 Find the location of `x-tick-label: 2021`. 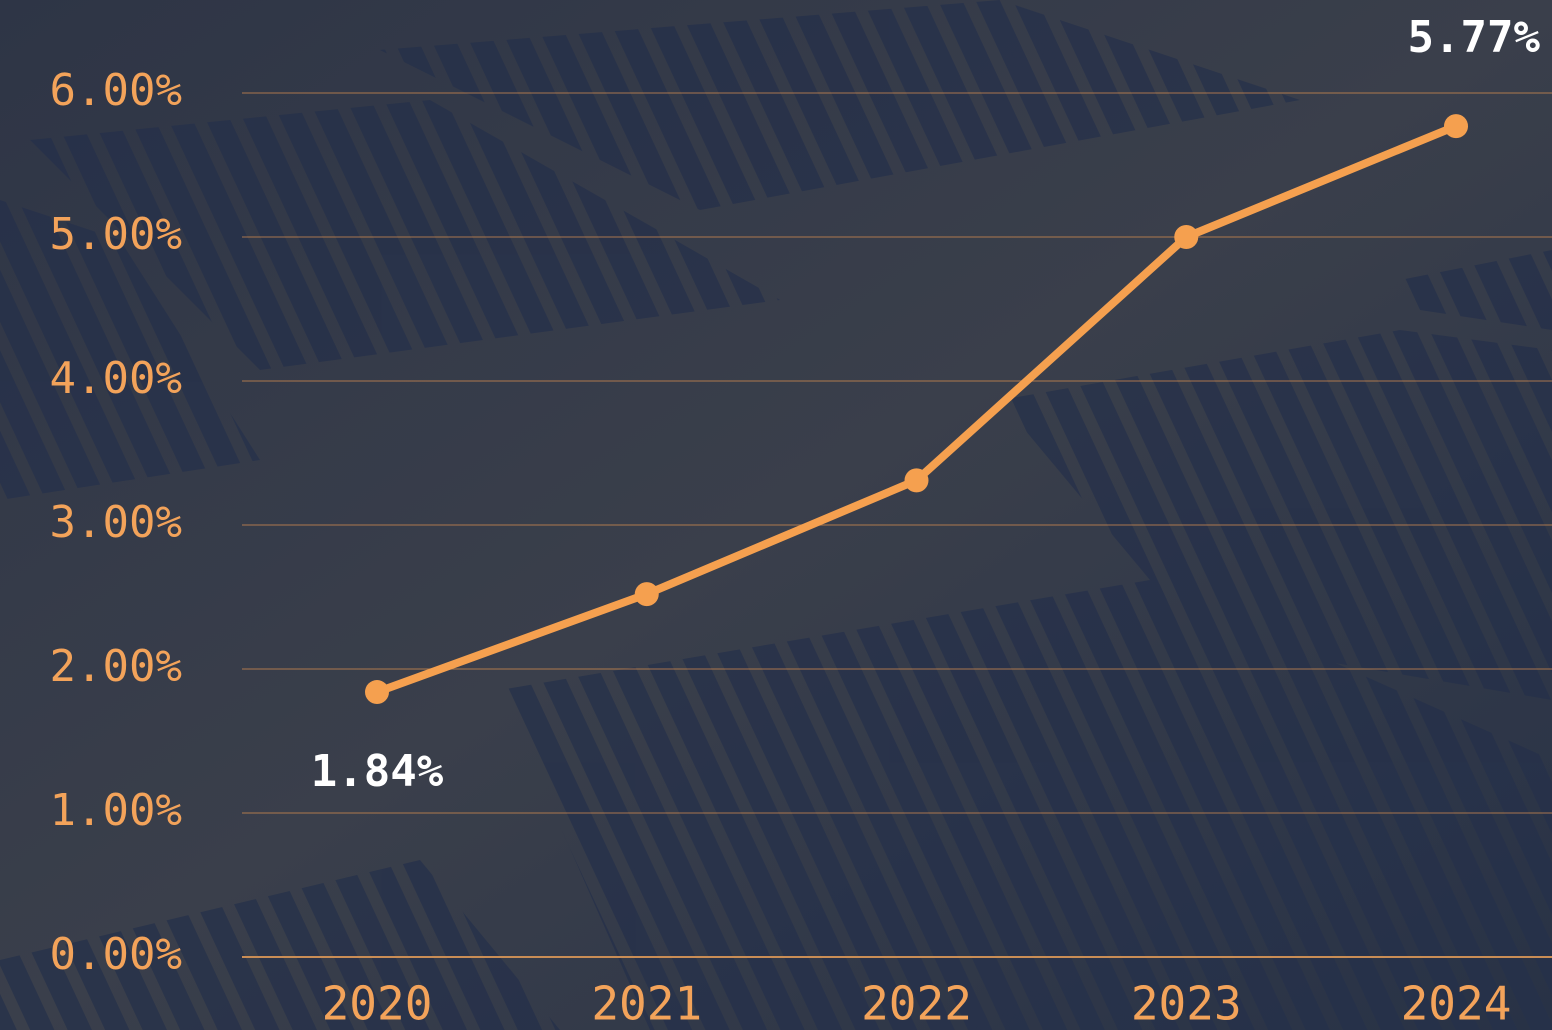

x-tick-label: 2021 is located at coordinates (646, 1003).